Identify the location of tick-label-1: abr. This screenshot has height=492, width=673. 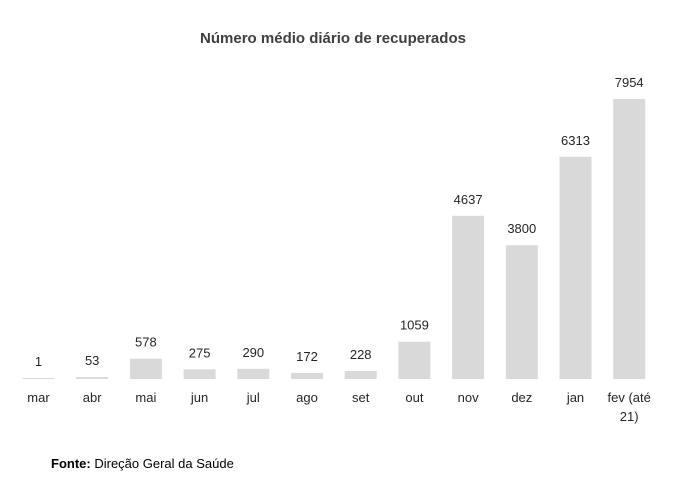
(92, 397).